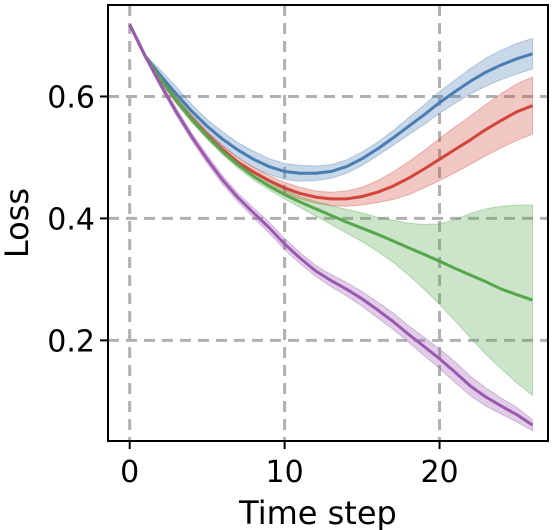 This screenshot has width=557, height=530. I want to click on y-tick-label: 0.6, so click(71, 97).